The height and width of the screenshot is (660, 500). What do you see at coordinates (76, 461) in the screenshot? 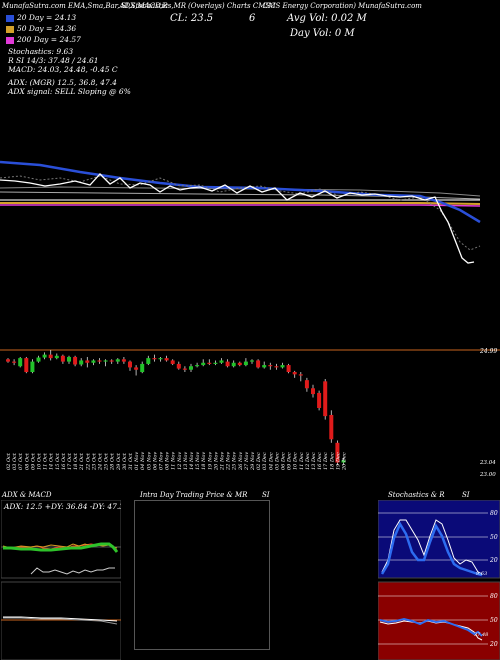
I see `date-tick-label: 18 Oct` at bounding box center [76, 461].